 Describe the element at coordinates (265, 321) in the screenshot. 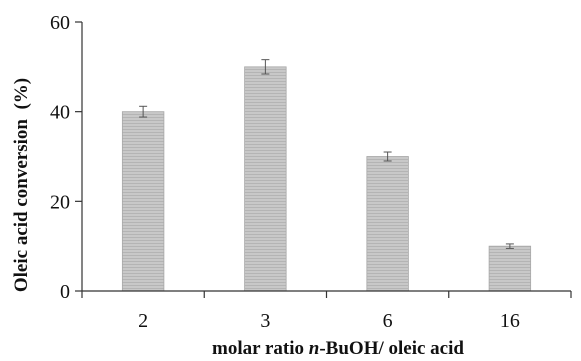

I see `x-tick-label-3: 3` at that location.